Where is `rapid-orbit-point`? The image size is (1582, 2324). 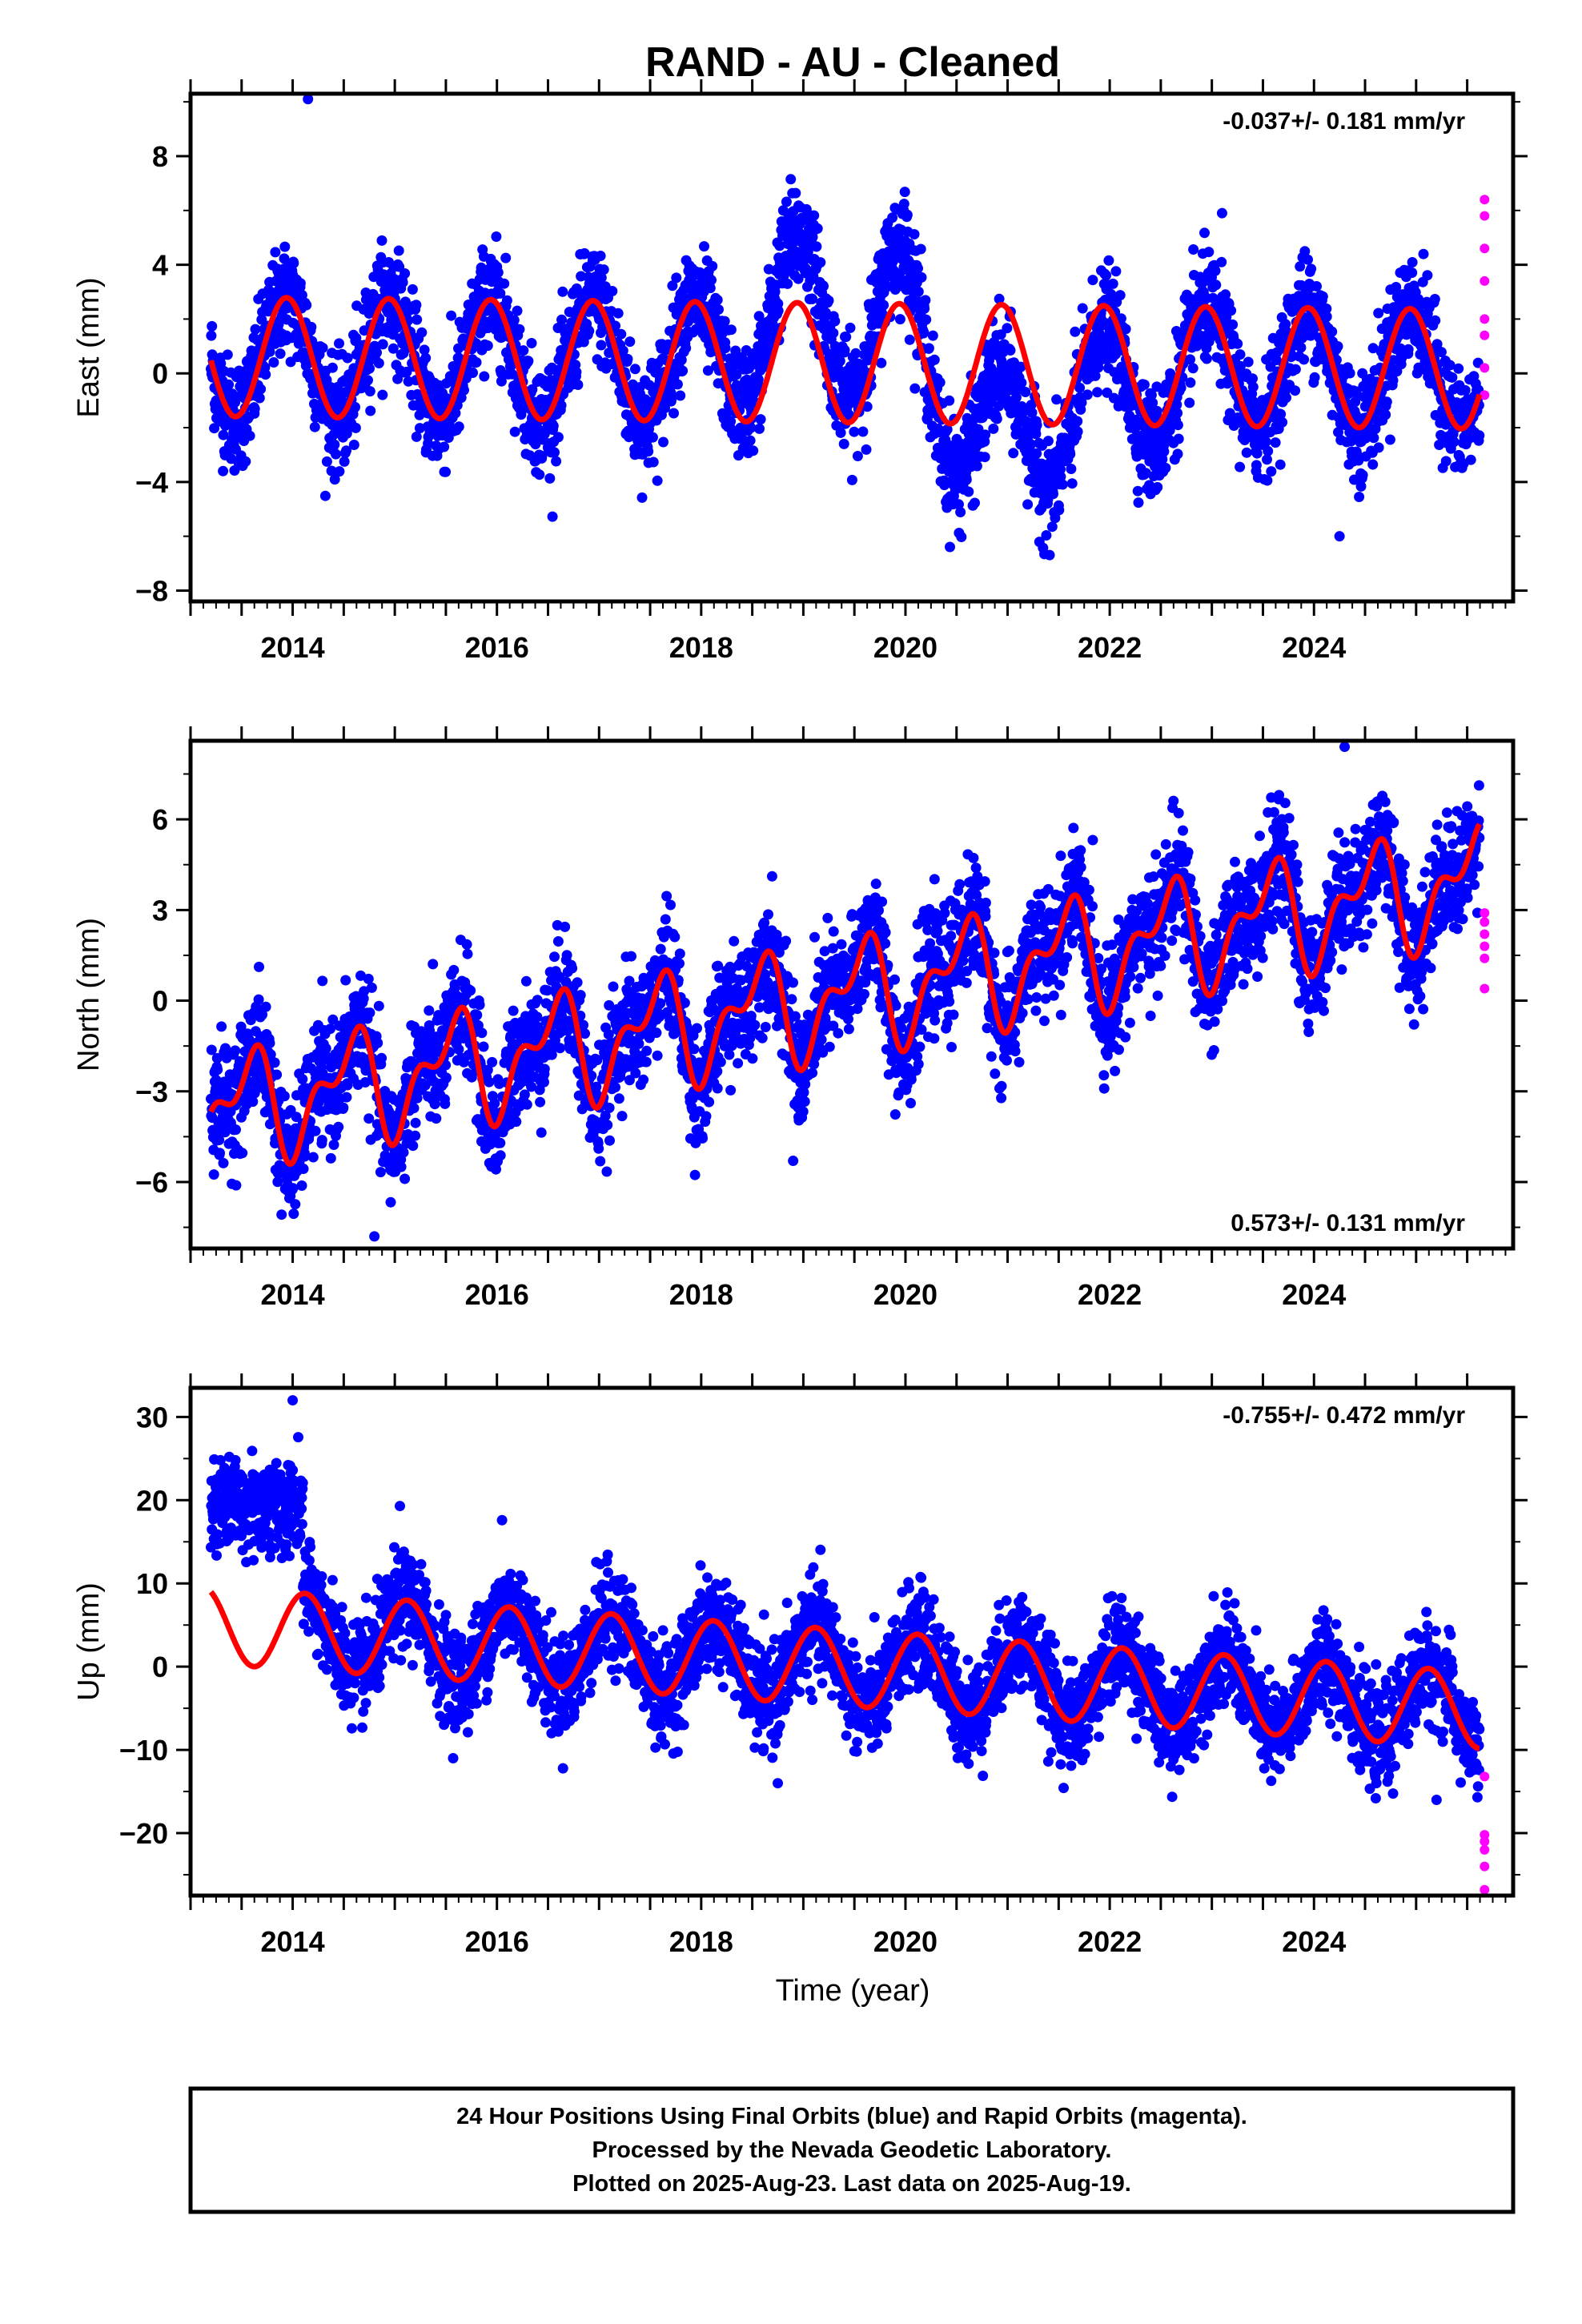
rapid-orbit-point is located at coordinates (1485, 249).